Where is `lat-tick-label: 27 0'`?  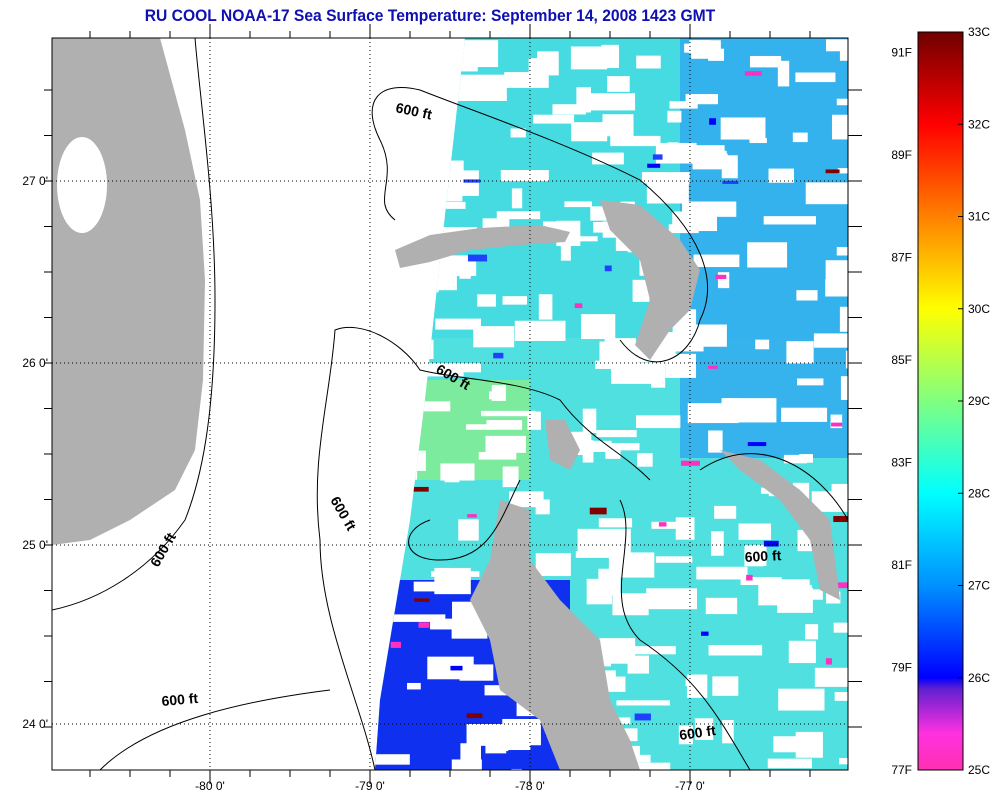 lat-tick-label: 27 0' is located at coordinates (35, 181).